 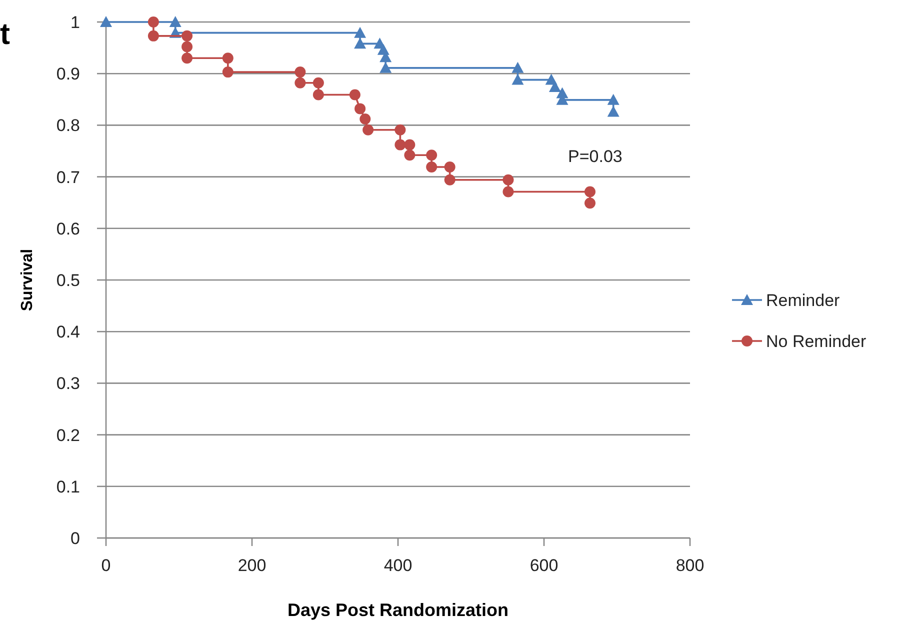 What do you see at coordinates (690, 565) in the screenshot?
I see `x-tick-label: 800` at bounding box center [690, 565].